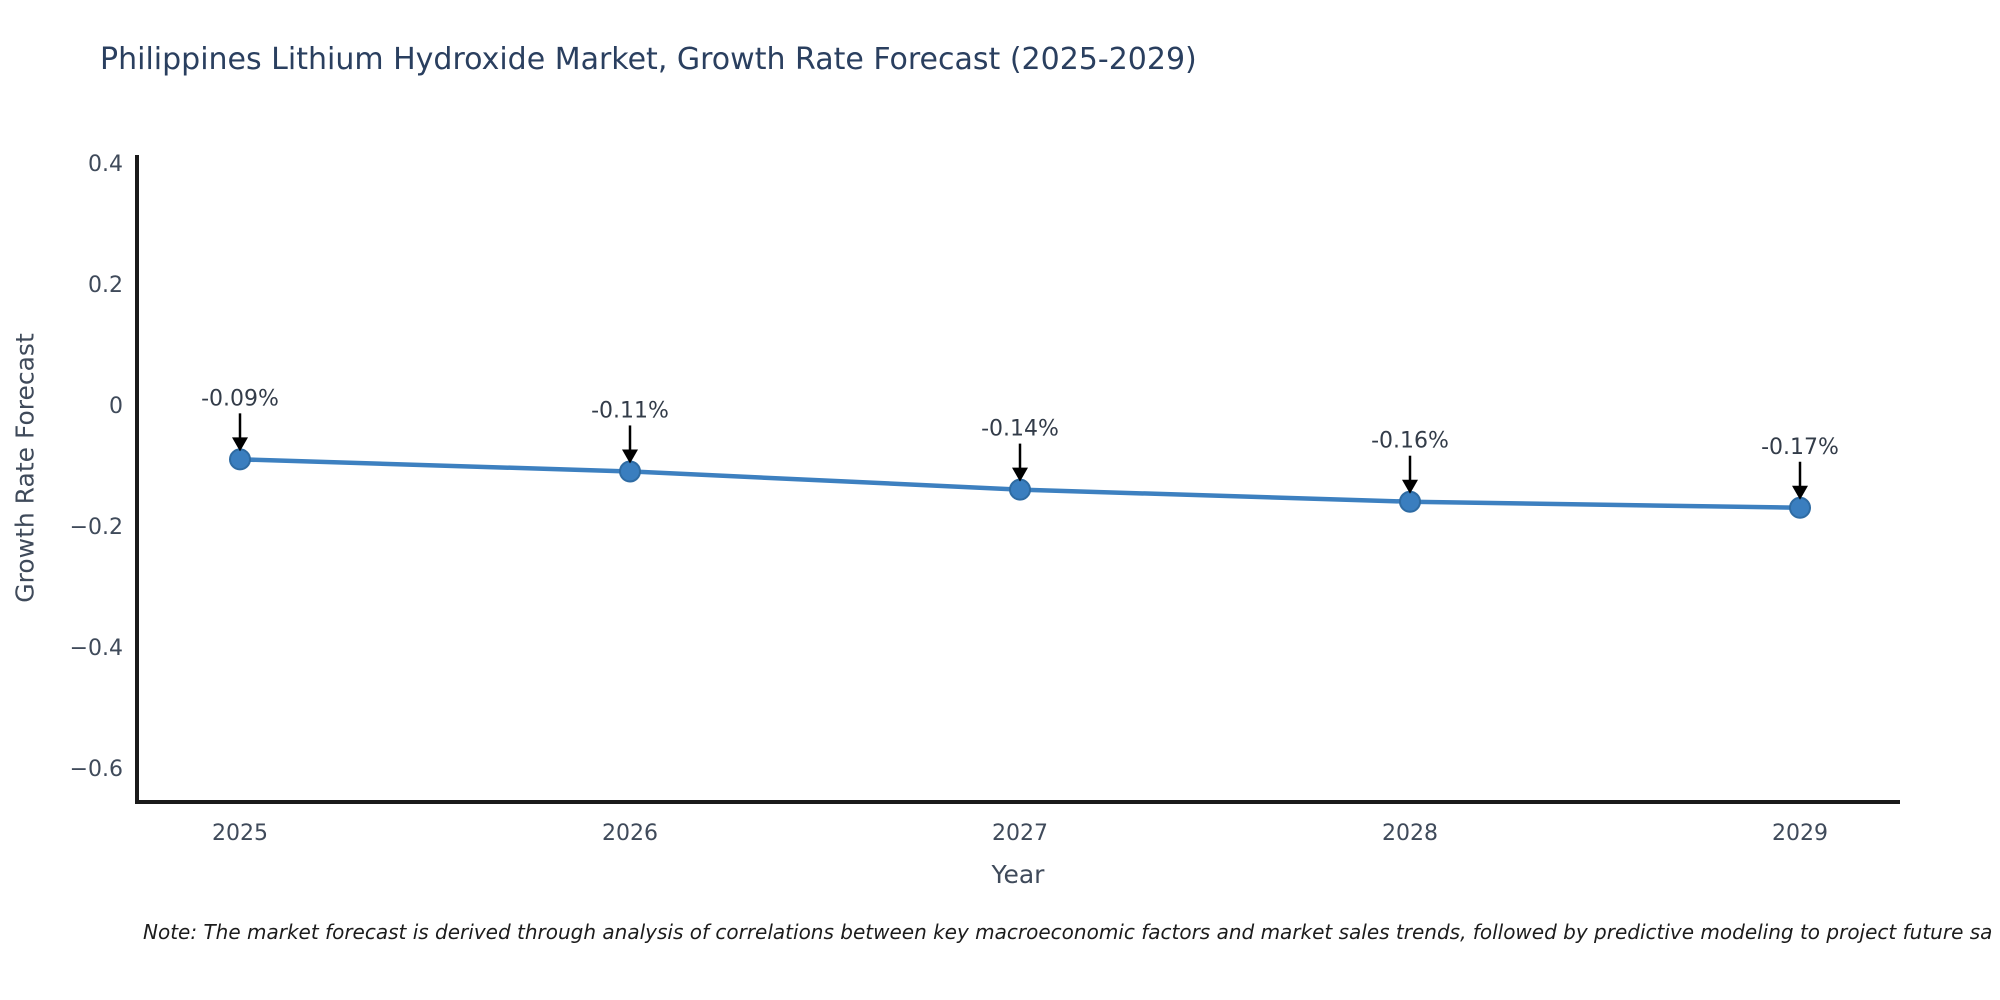  Describe the element at coordinates (1800, 447) in the screenshot. I see `annotation-label: -0.17%` at that location.